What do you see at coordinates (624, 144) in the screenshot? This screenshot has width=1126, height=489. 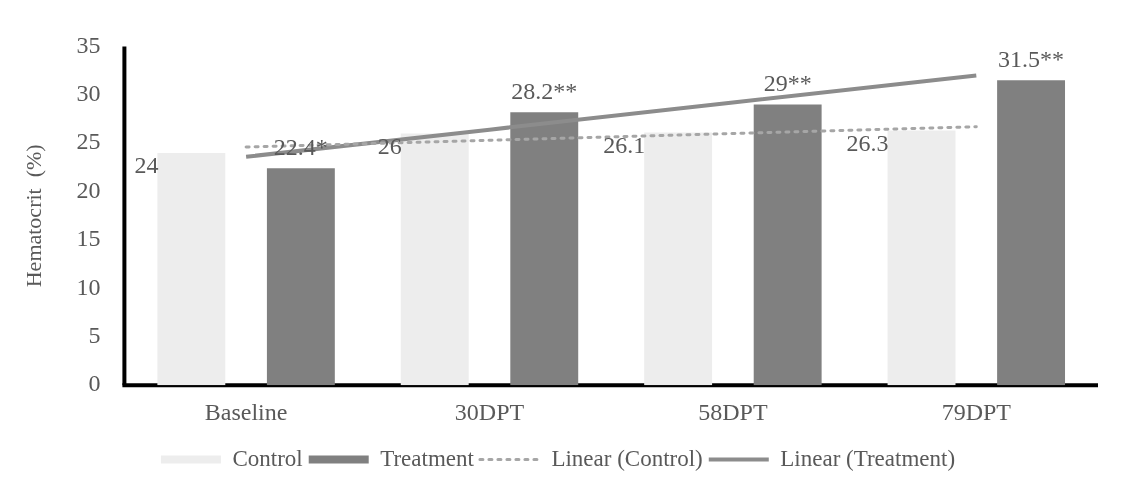 I see `data-label: 26.1` at bounding box center [624, 144].